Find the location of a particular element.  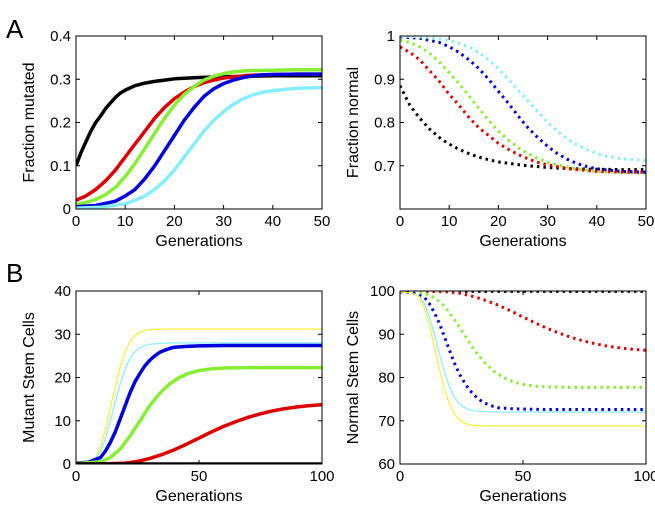

y-tick-label: 60 is located at coordinates (386, 464).